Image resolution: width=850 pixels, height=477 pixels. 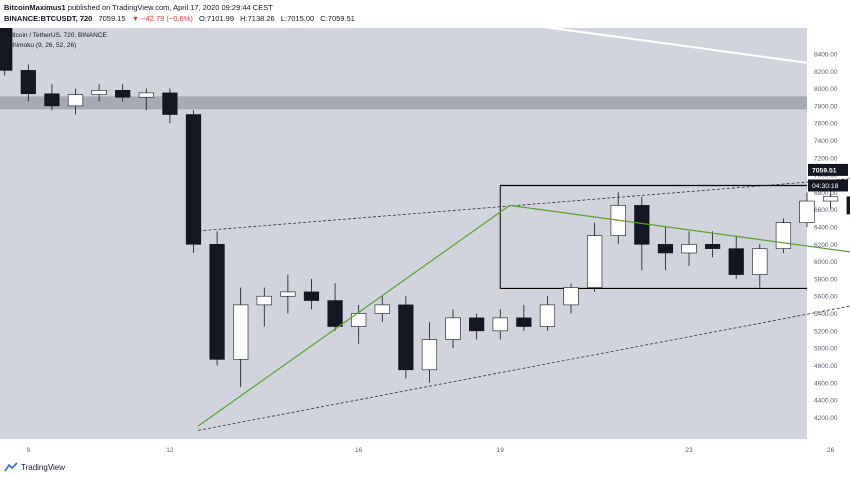 I want to click on low-value: L:7015.00, so click(x=297, y=18).